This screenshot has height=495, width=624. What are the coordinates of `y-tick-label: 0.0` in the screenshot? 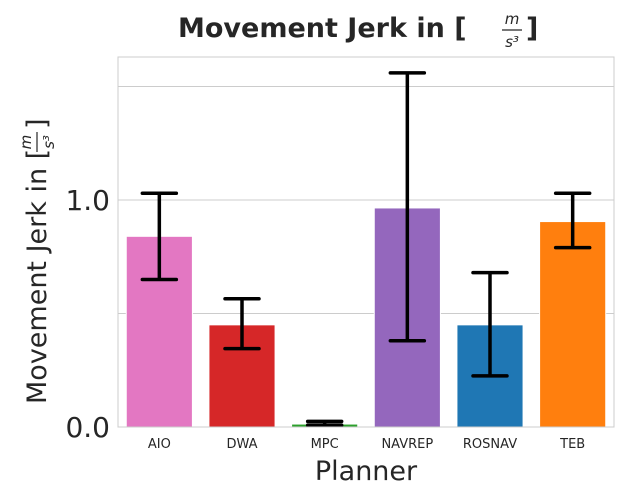 It's located at (87, 427).